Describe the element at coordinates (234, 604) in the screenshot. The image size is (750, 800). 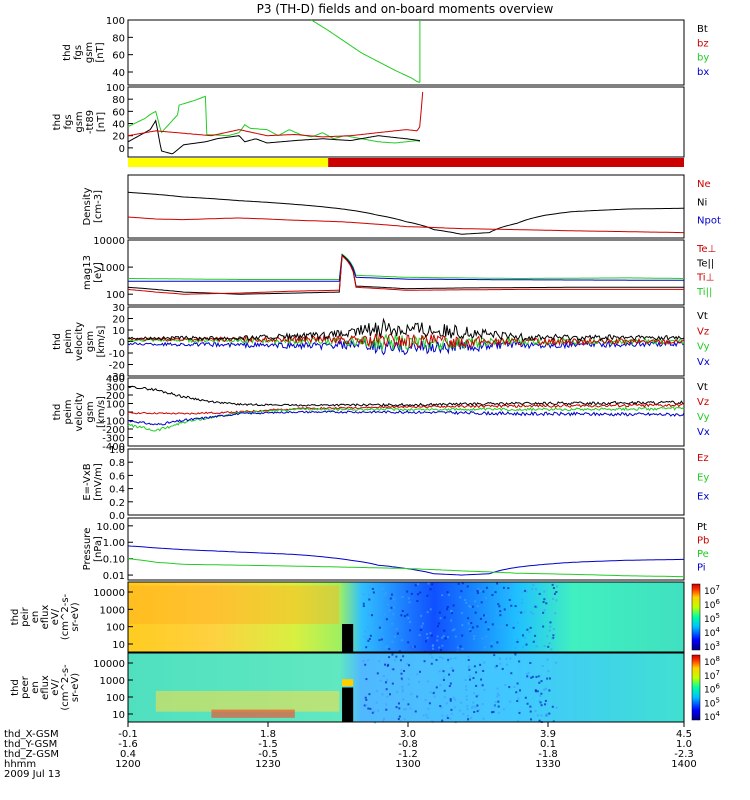
I see `spectrogram-band` at that location.